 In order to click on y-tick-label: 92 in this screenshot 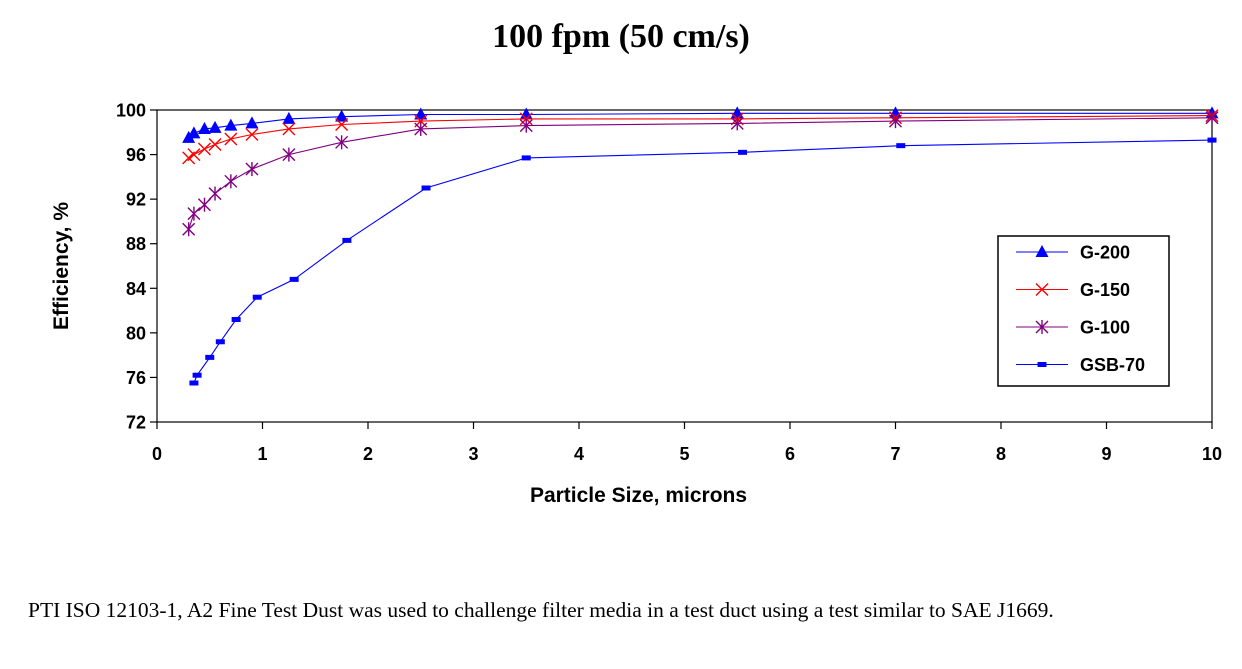, I will do `click(136, 200)`.